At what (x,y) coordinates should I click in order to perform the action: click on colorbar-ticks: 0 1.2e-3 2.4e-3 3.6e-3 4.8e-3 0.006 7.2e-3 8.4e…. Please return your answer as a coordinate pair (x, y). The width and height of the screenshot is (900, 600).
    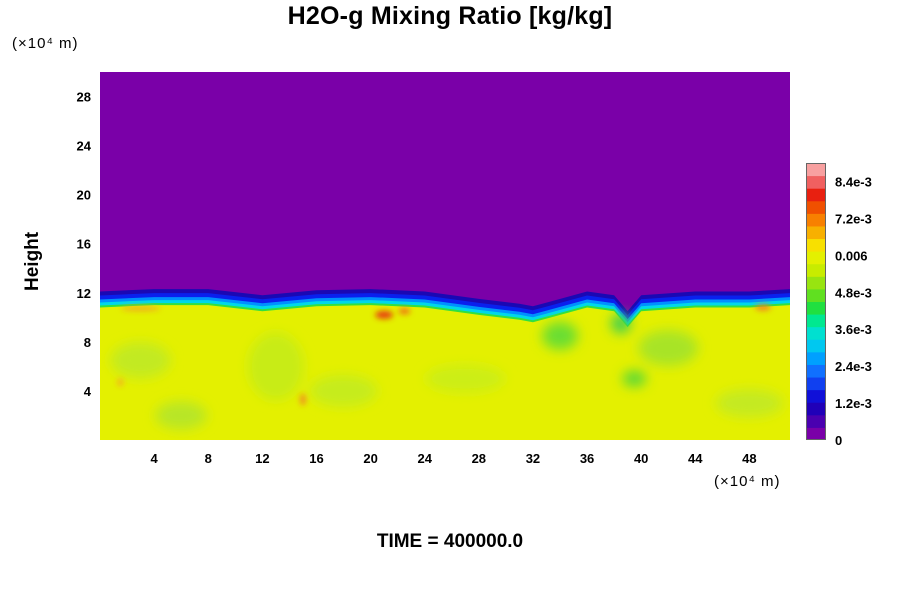
    Looking at the image, I should click on (853, 311).